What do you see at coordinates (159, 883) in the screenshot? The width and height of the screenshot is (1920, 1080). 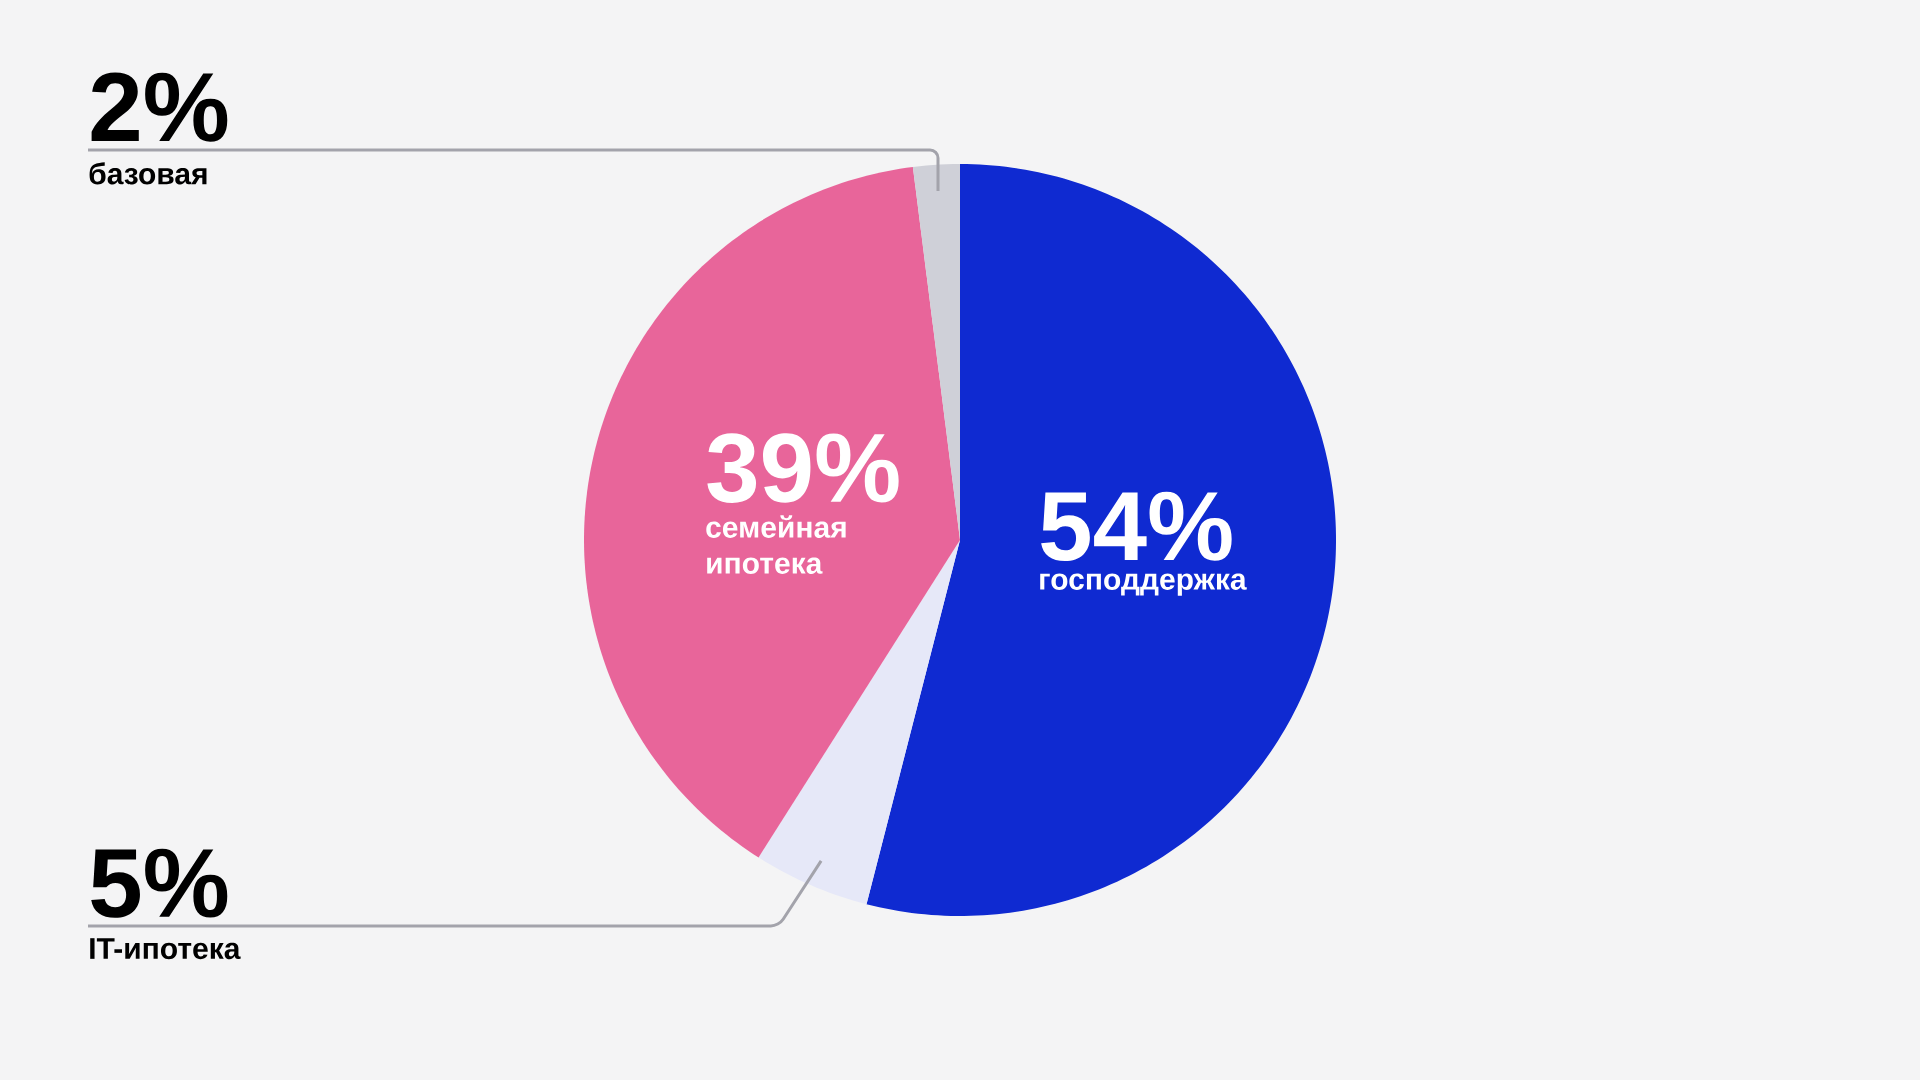 I see `data-label: 5%` at bounding box center [159, 883].